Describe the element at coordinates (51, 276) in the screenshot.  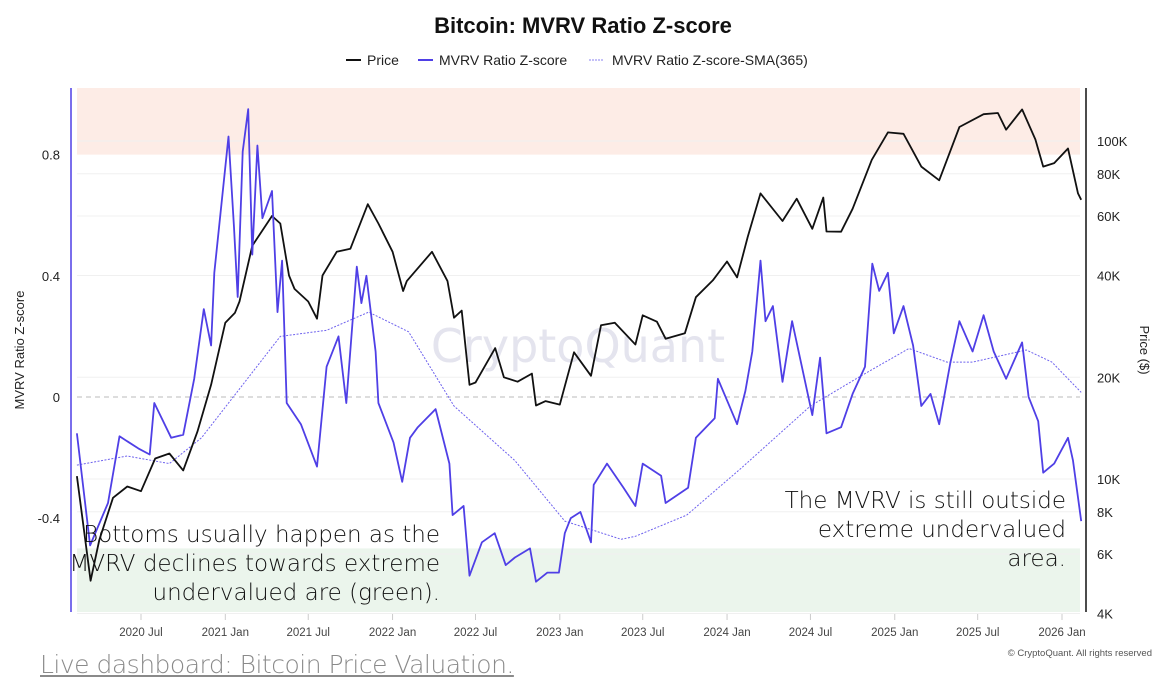
I see `left-tick-label: 0.4` at that location.